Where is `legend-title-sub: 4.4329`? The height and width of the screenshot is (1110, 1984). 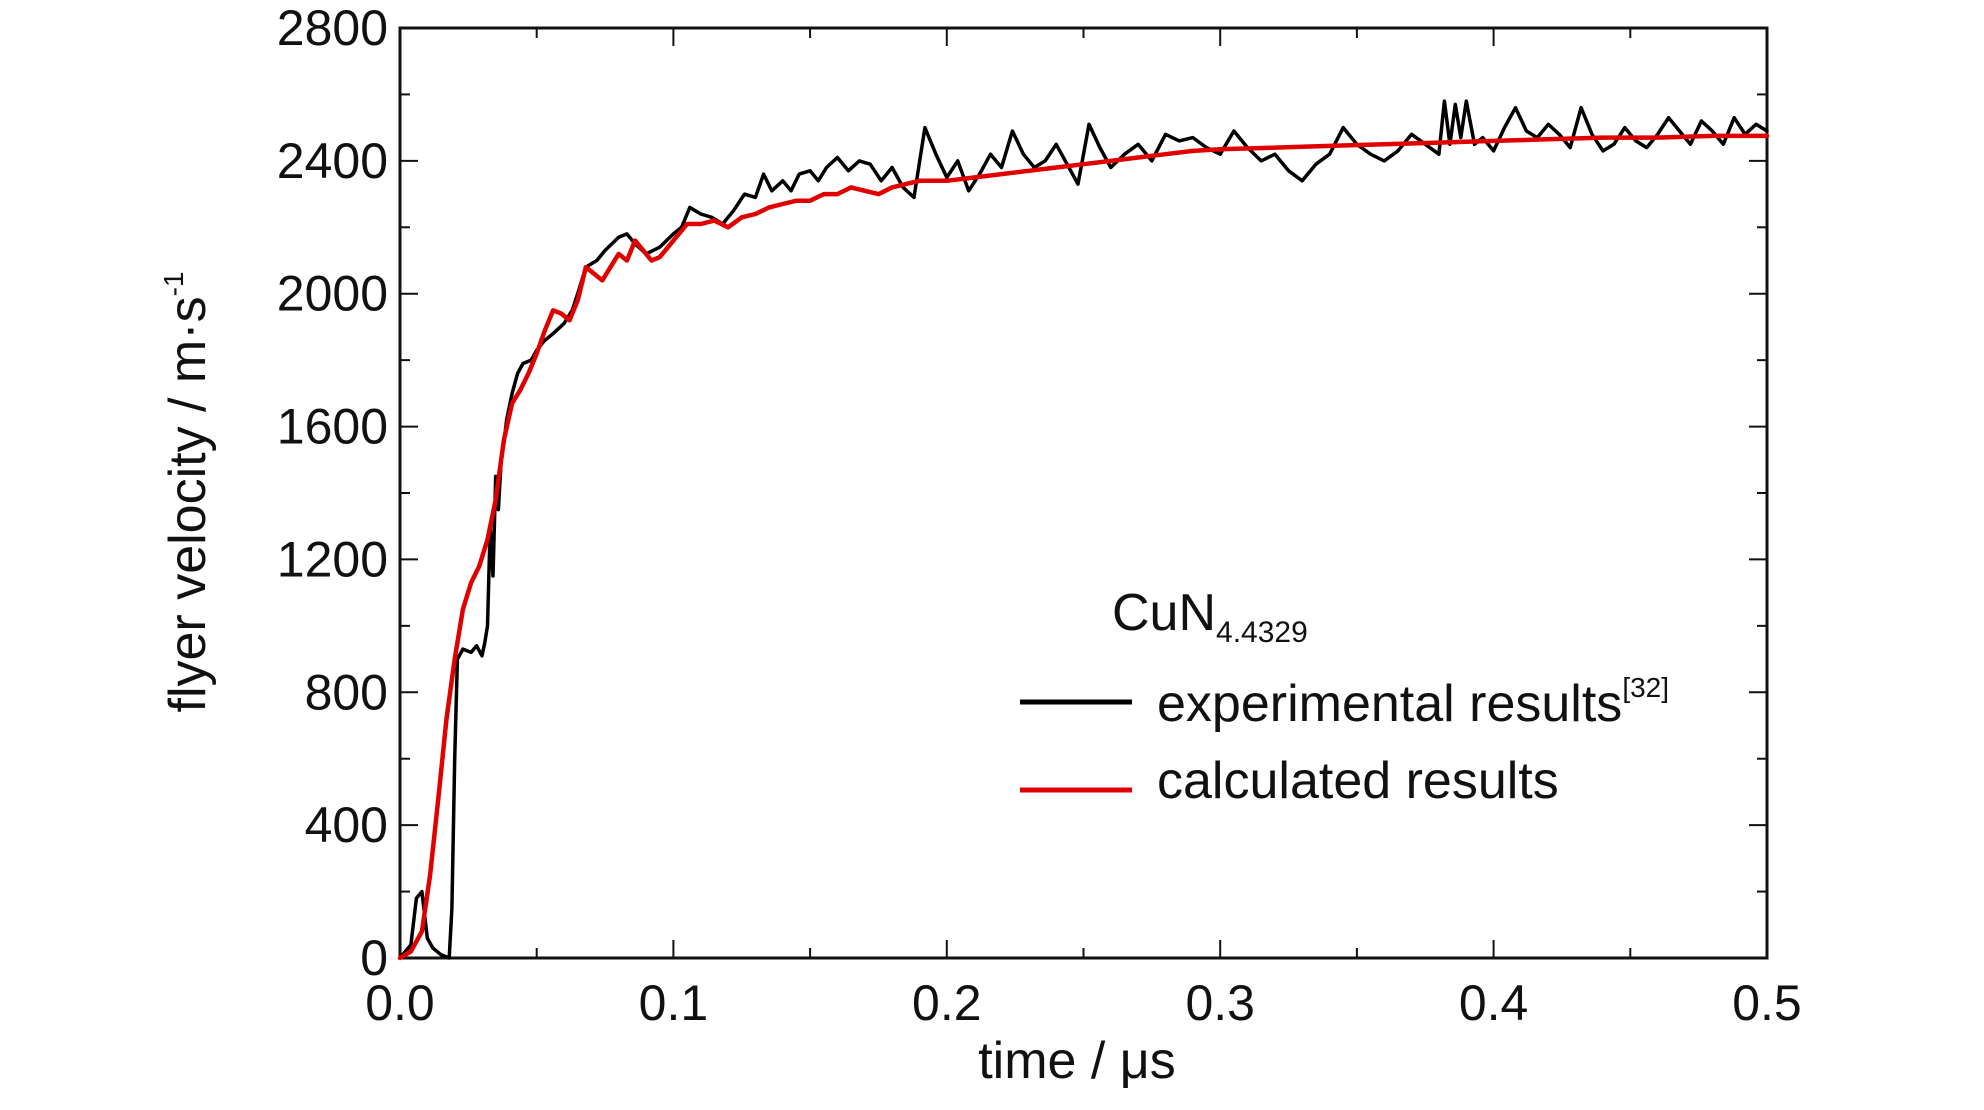 legend-title-sub: 4.4329 is located at coordinates (1262, 632).